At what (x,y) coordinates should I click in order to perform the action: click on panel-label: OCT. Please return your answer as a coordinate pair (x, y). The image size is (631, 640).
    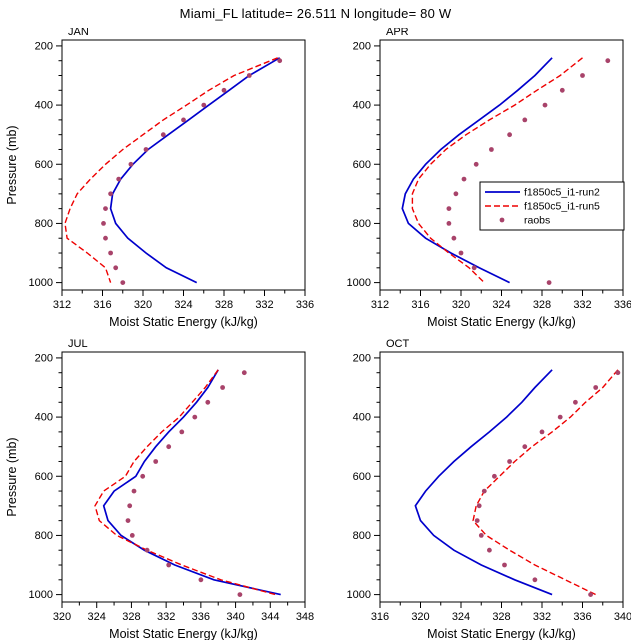
    Looking at the image, I should click on (398, 344).